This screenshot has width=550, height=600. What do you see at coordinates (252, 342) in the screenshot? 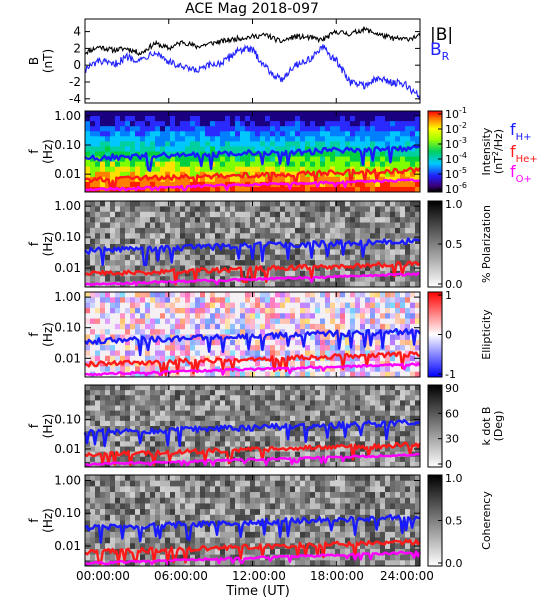
I see `panel-3-f-h-line` at bounding box center [252, 342].